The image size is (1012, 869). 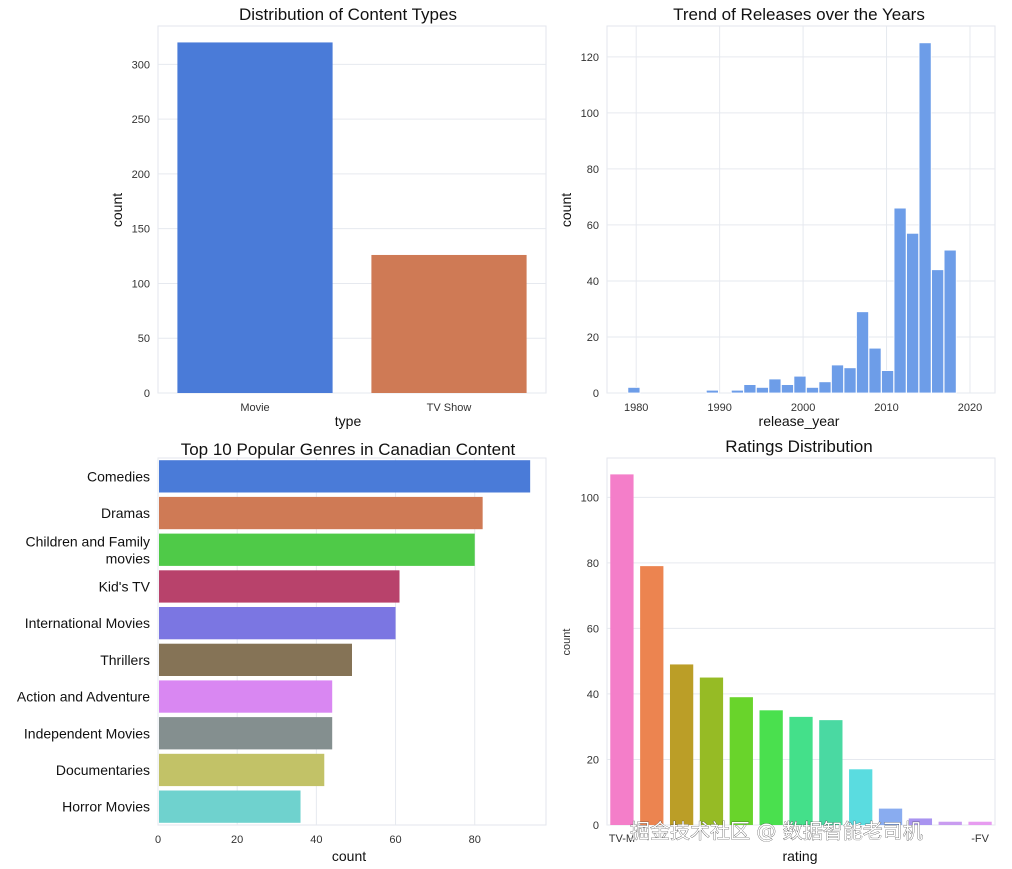 I want to click on genres-ytick: Horror Movies, so click(x=106, y=807).